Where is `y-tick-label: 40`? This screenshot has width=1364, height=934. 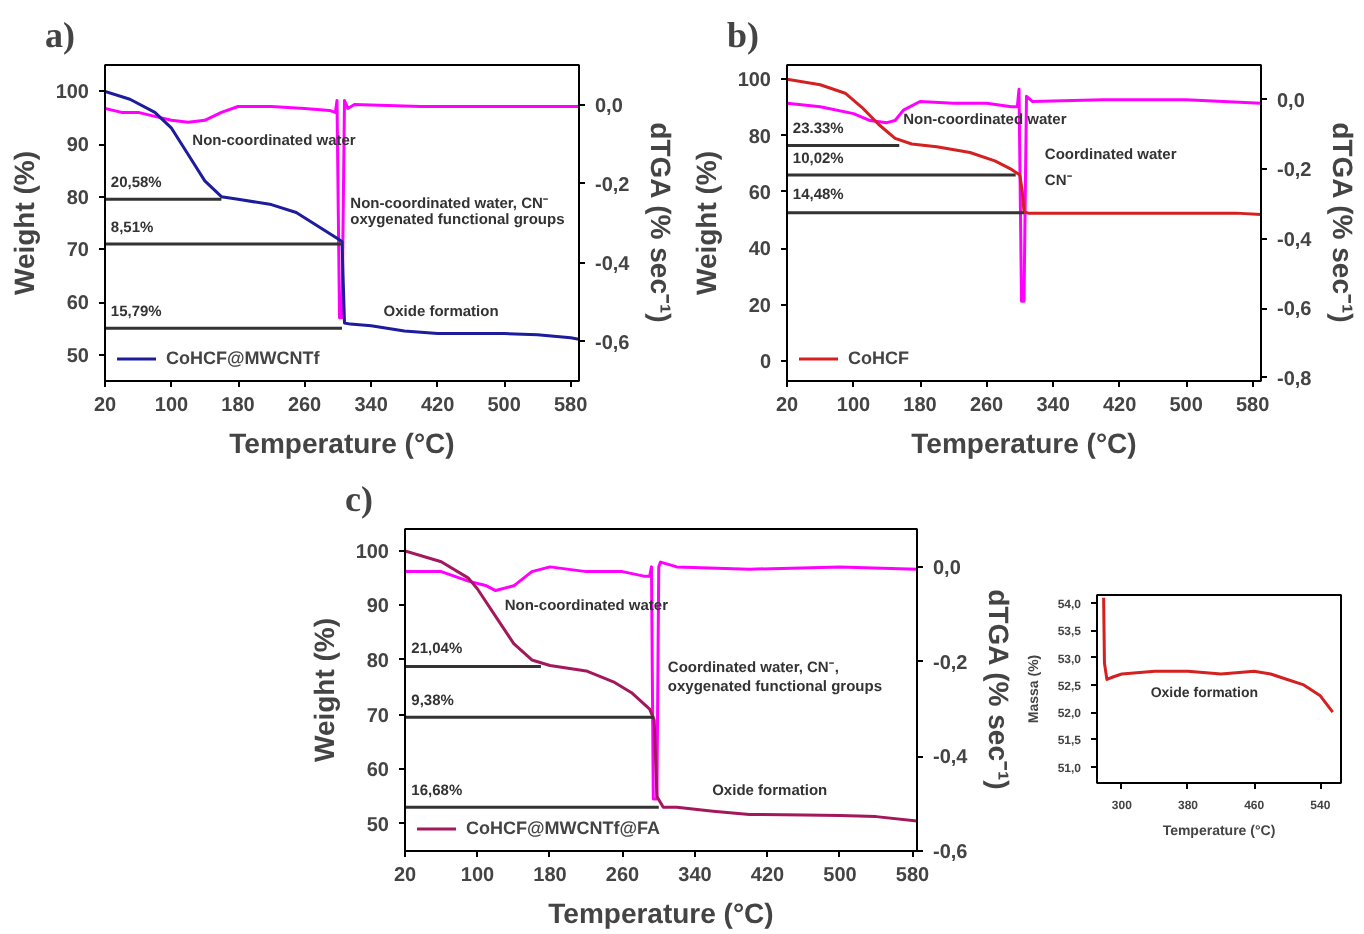 y-tick-label: 40 is located at coordinates (760, 250).